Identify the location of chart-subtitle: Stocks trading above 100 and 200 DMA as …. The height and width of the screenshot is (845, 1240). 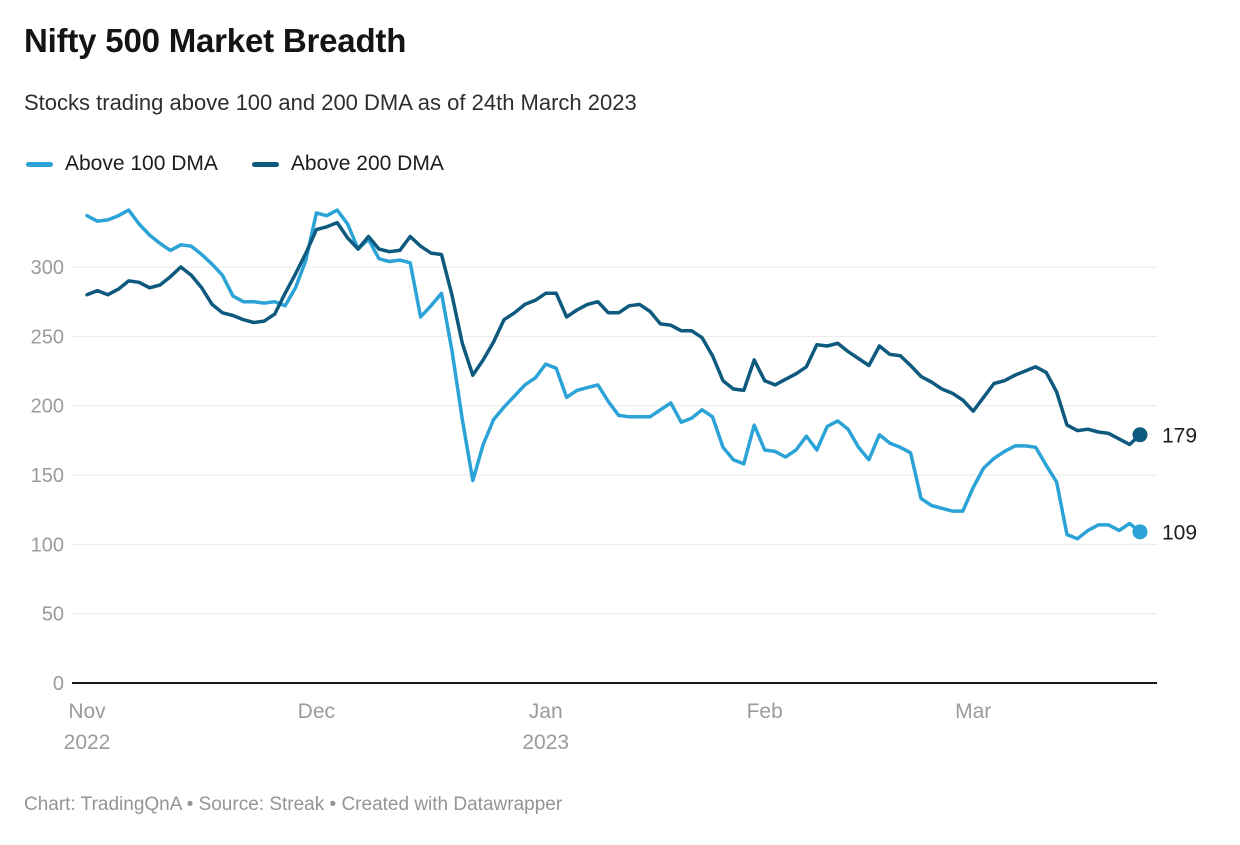
(330, 102).